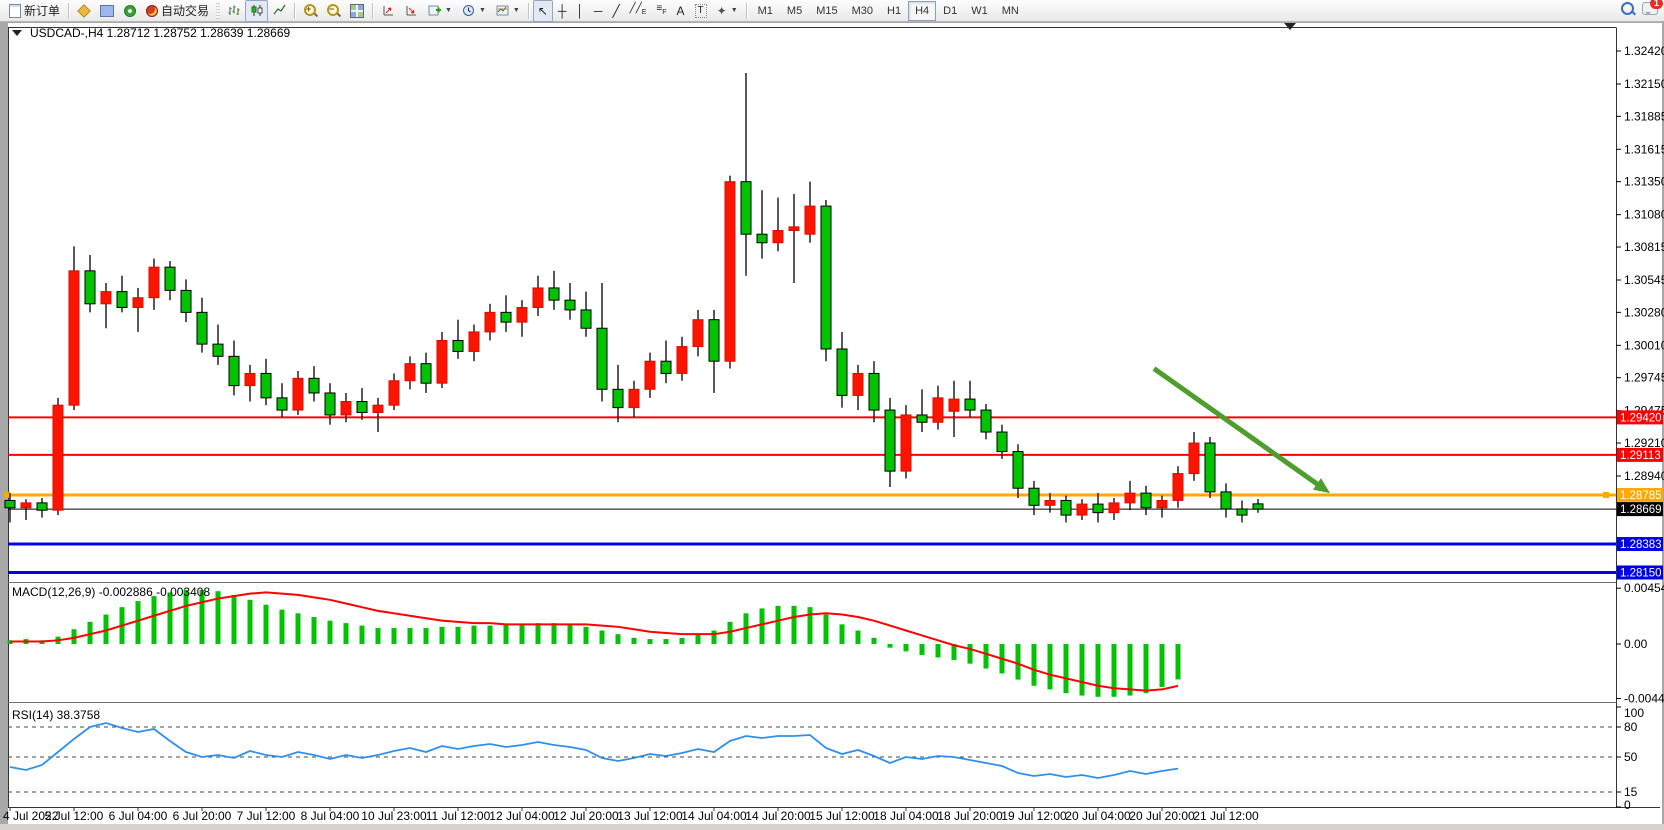 Image resolution: width=1664 pixels, height=830 pixels. I want to click on timeframe-button-d1: D1, so click(950, 10).